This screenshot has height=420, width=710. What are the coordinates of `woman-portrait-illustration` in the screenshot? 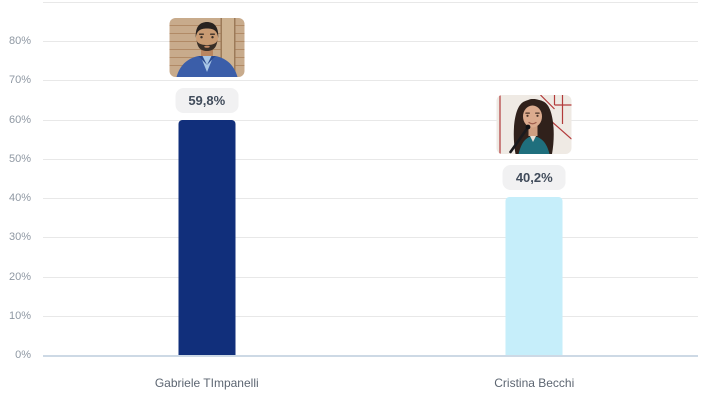 It's located at (534, 125).